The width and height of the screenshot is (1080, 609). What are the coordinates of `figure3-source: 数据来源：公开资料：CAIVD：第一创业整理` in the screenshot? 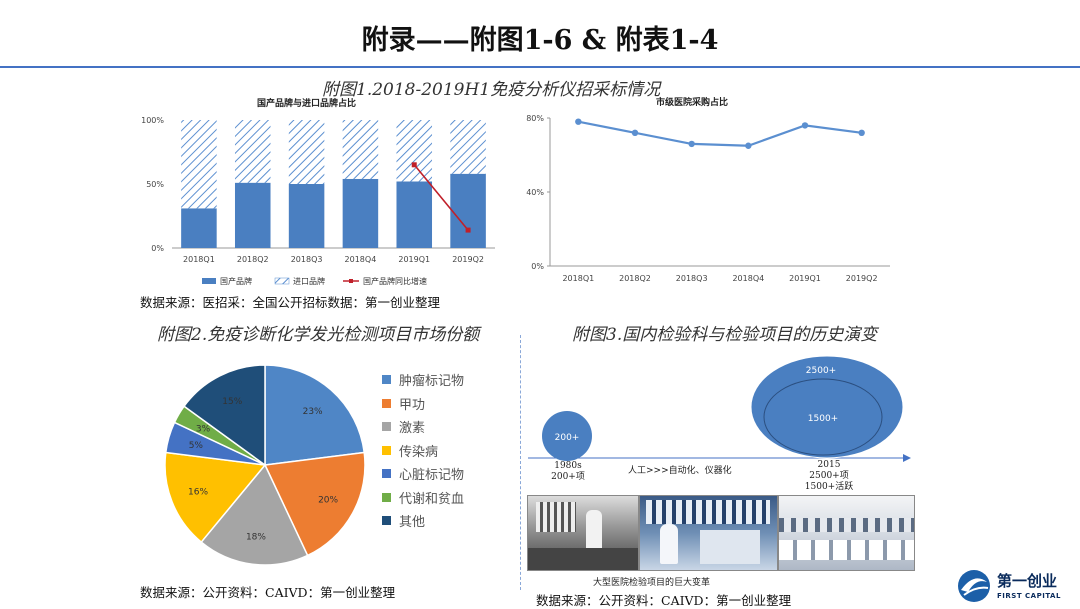 It's located at (664, 600).